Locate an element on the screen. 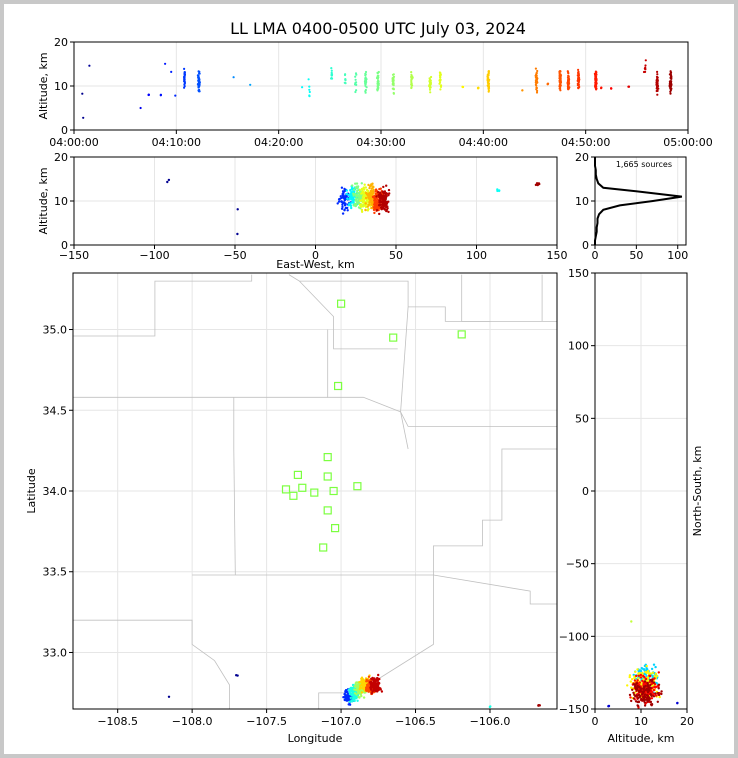 This screenshot has width=738, height=758. x-tick-label: −100 is located at coordinates (154, 255).